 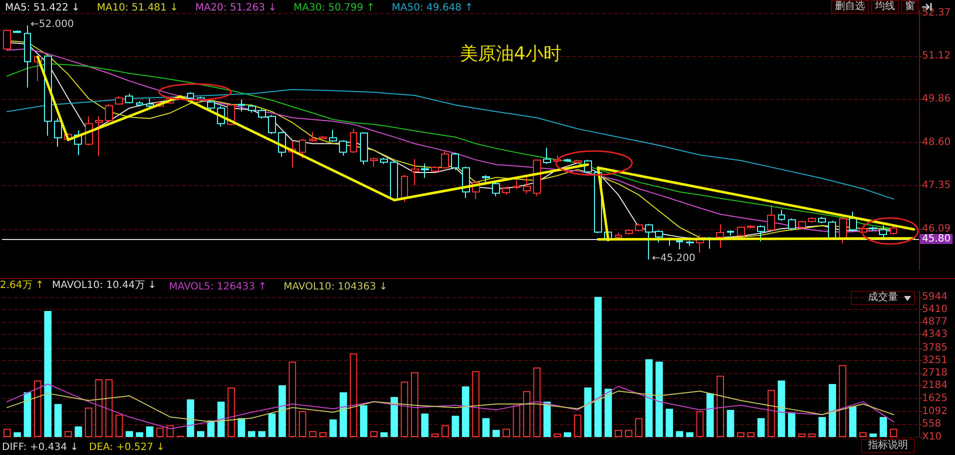 What do you see at coordinates (935, 398) in the screenshot?
I see `y-tick-label: 1625` at bounding box center [935, 398].